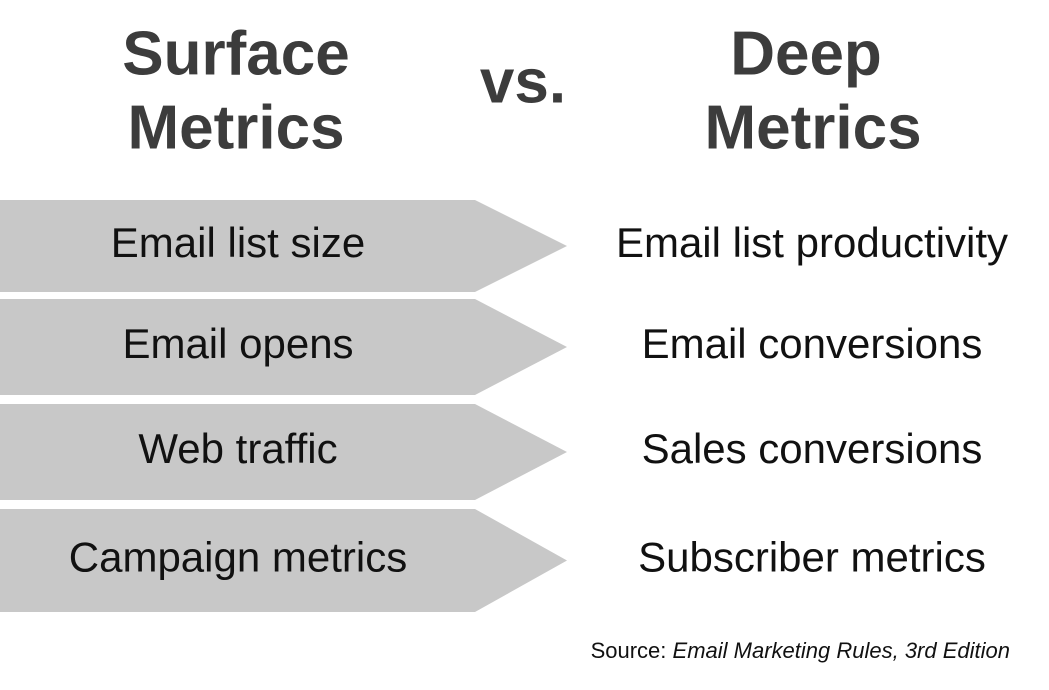 The width and height of the screenshot is (1049, 690). I want to click on source-label: Source:, so click(629, 650).